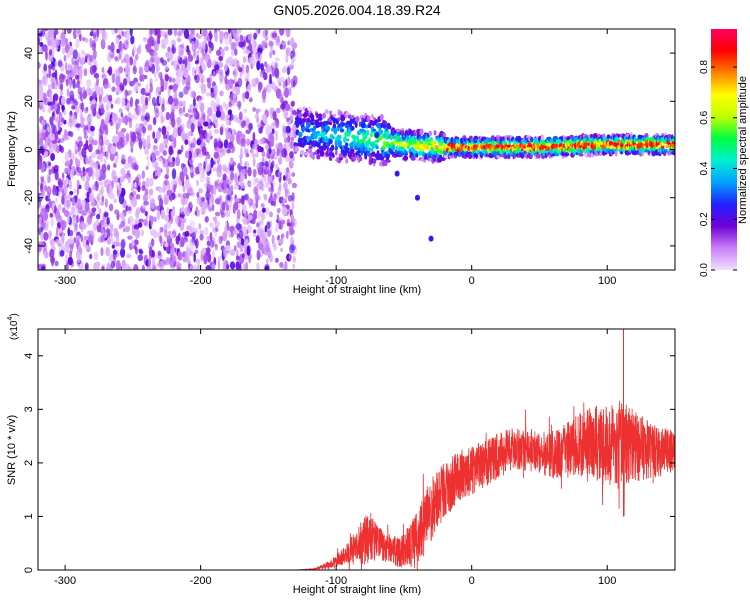  What do you see at coordinates (13, 326) in the screenshot?
I see `svg-text: (x104)` at bounding box center [13, 326].